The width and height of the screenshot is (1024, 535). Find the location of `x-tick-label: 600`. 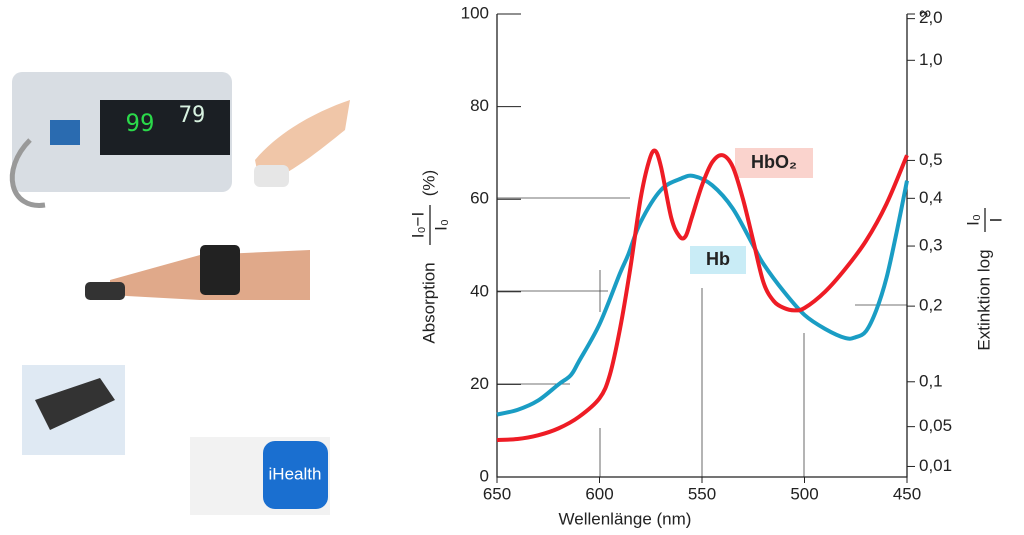

x-tick-label: 600 is located at coordinates (599, 493).